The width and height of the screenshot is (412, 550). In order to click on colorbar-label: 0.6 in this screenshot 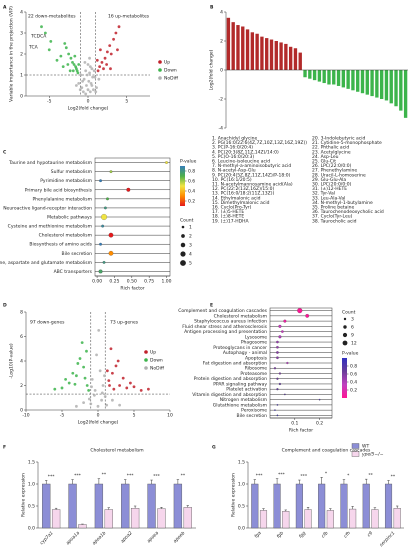, I will do `click(353, 375)`.